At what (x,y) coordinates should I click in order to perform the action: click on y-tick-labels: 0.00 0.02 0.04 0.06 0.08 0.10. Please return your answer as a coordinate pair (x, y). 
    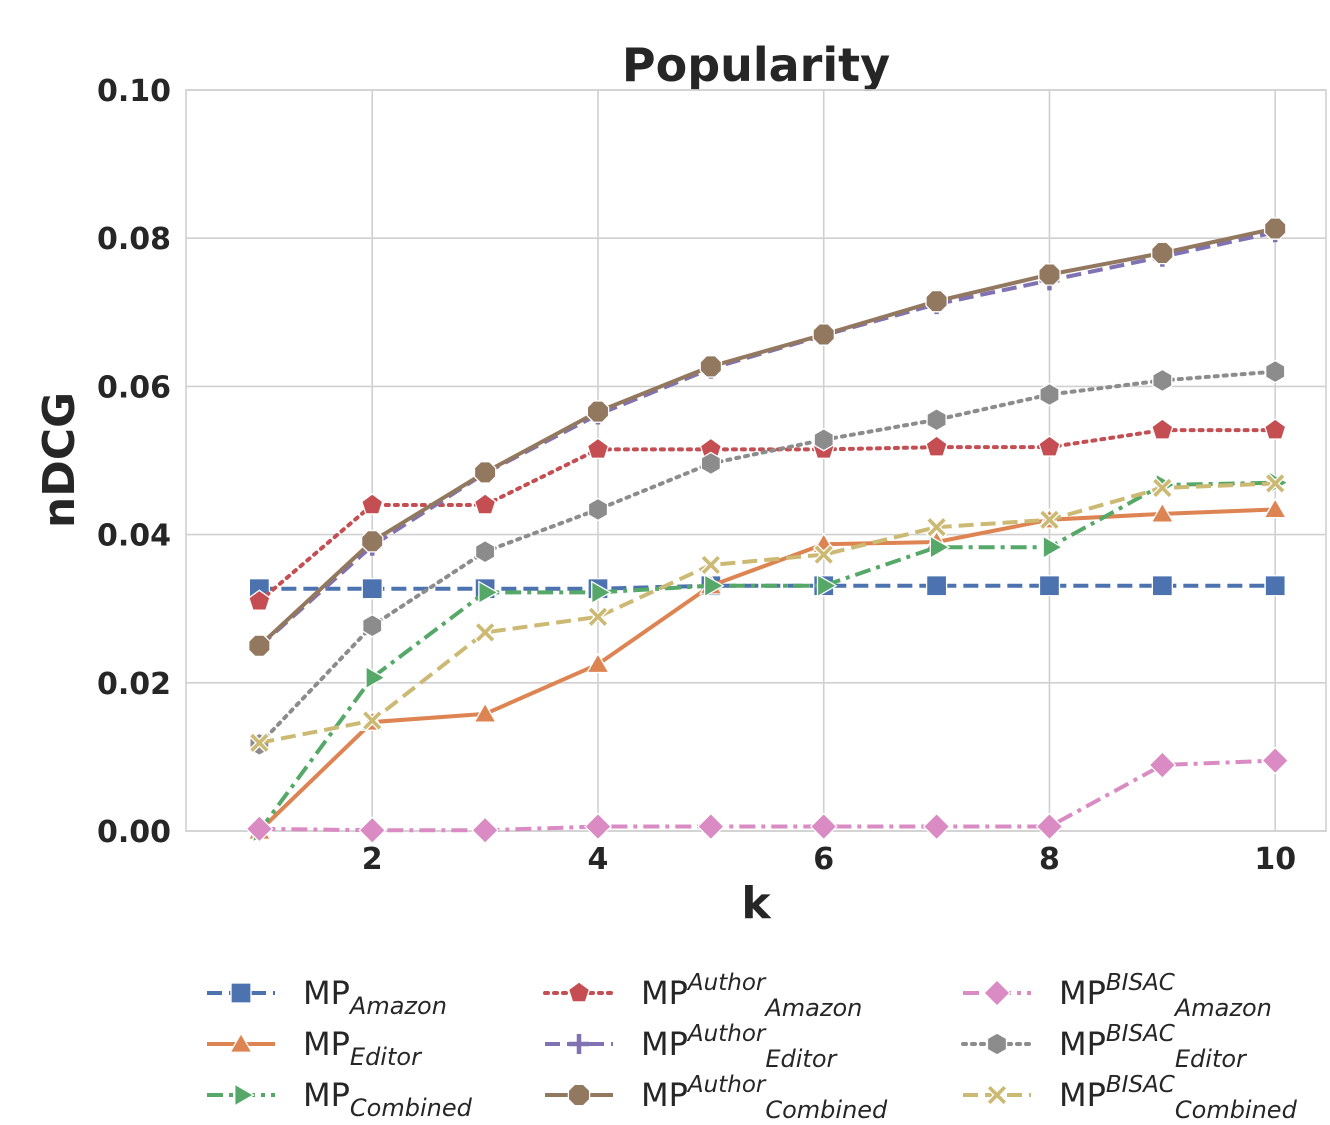
    Looking at the image, I should click on (134, 462).